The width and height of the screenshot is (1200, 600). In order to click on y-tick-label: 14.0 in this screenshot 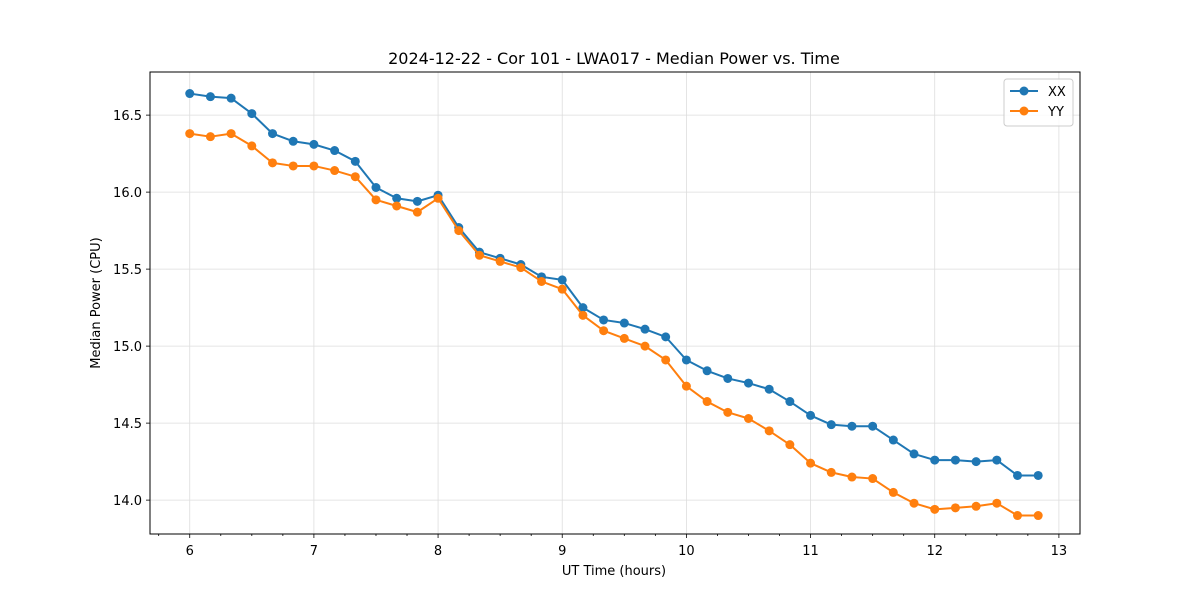, I will do `click(127, 501)`.